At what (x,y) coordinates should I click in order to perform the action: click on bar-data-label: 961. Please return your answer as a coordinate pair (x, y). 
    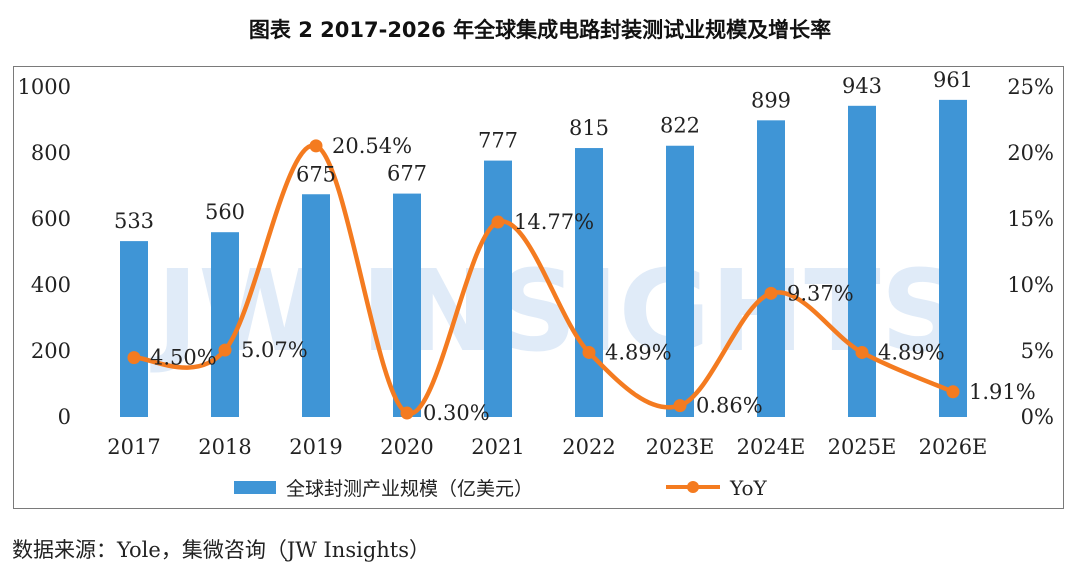
    Looking at the image, I should click on (953, 80).